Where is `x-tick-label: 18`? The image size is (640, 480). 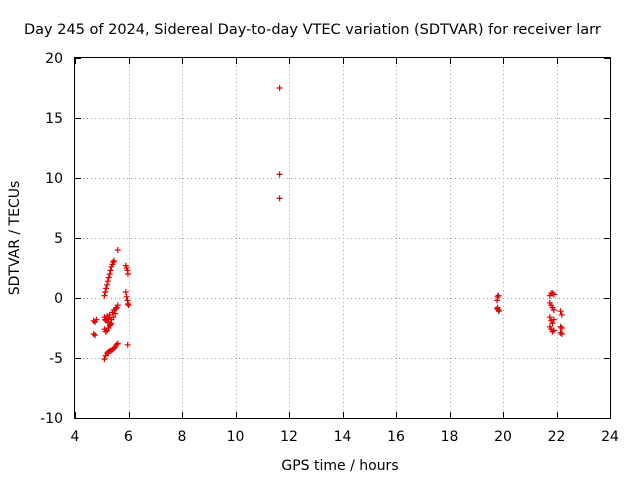 x-tick-label: 18 is located at coordinates (450, 437).